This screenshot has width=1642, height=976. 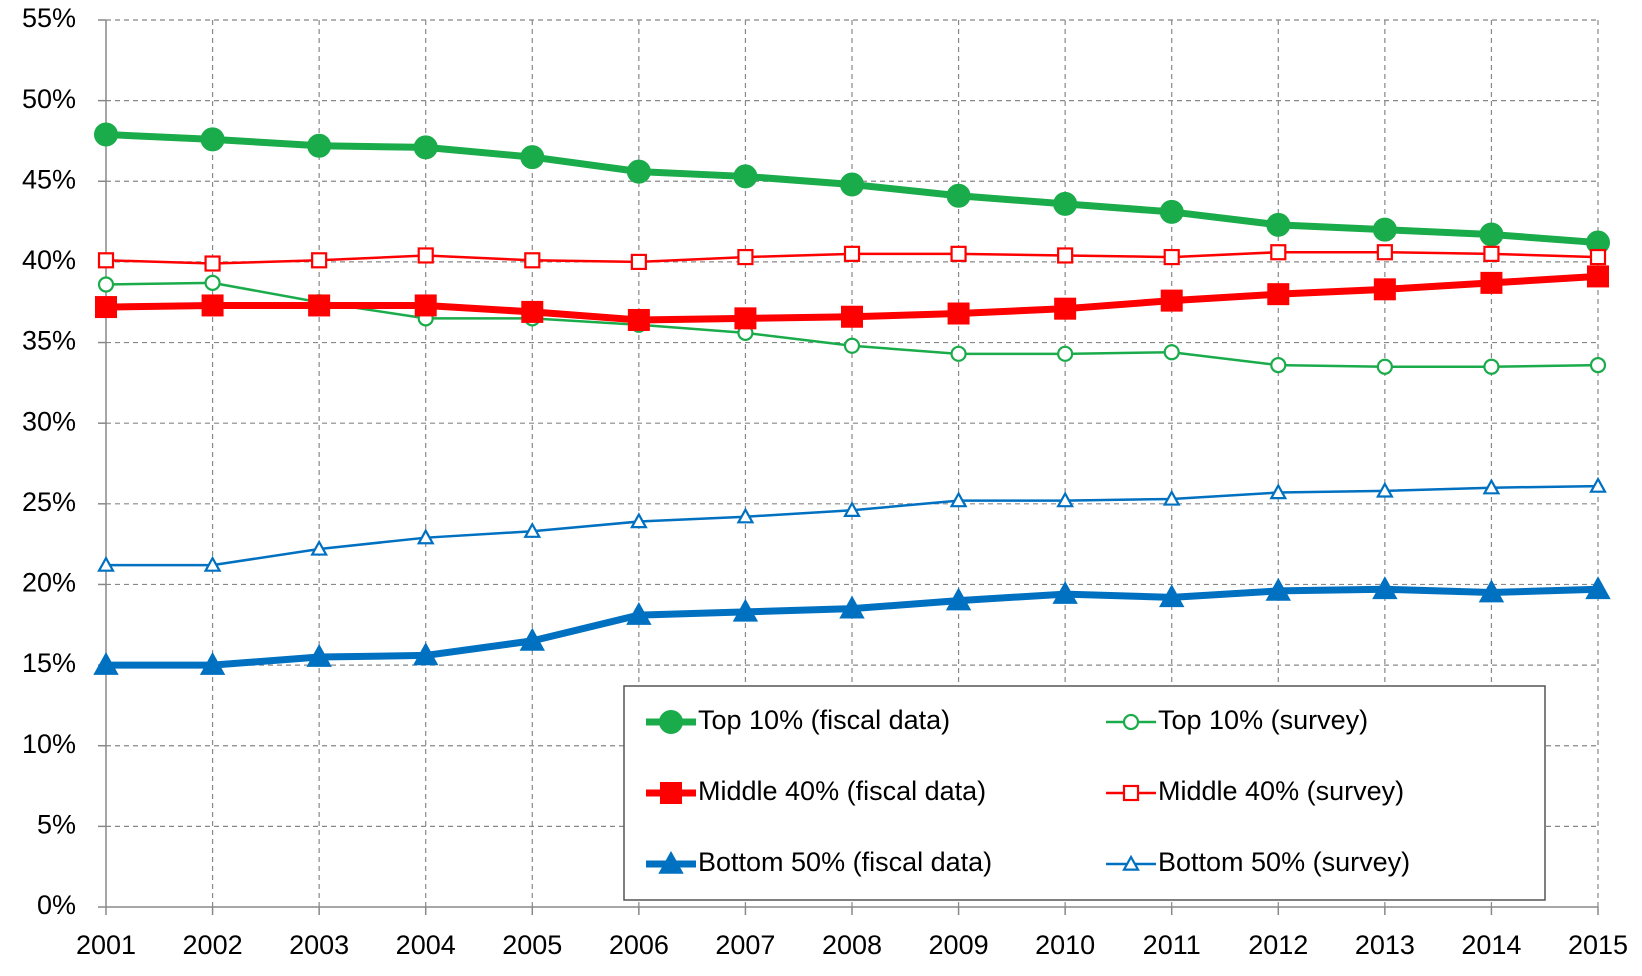 What do you see at coordinates (639, 945) in the screenshot?
I see `x-tick-label: 2006` at bounding box center [639, 945].